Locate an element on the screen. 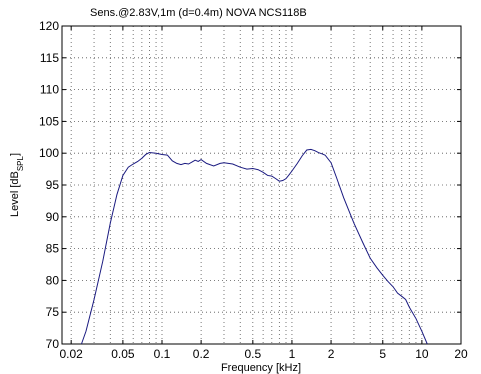 Image resolution: width=481 pixels, height=374 pixels. y-tick-label: 100 is located at coordinates (49, 153).